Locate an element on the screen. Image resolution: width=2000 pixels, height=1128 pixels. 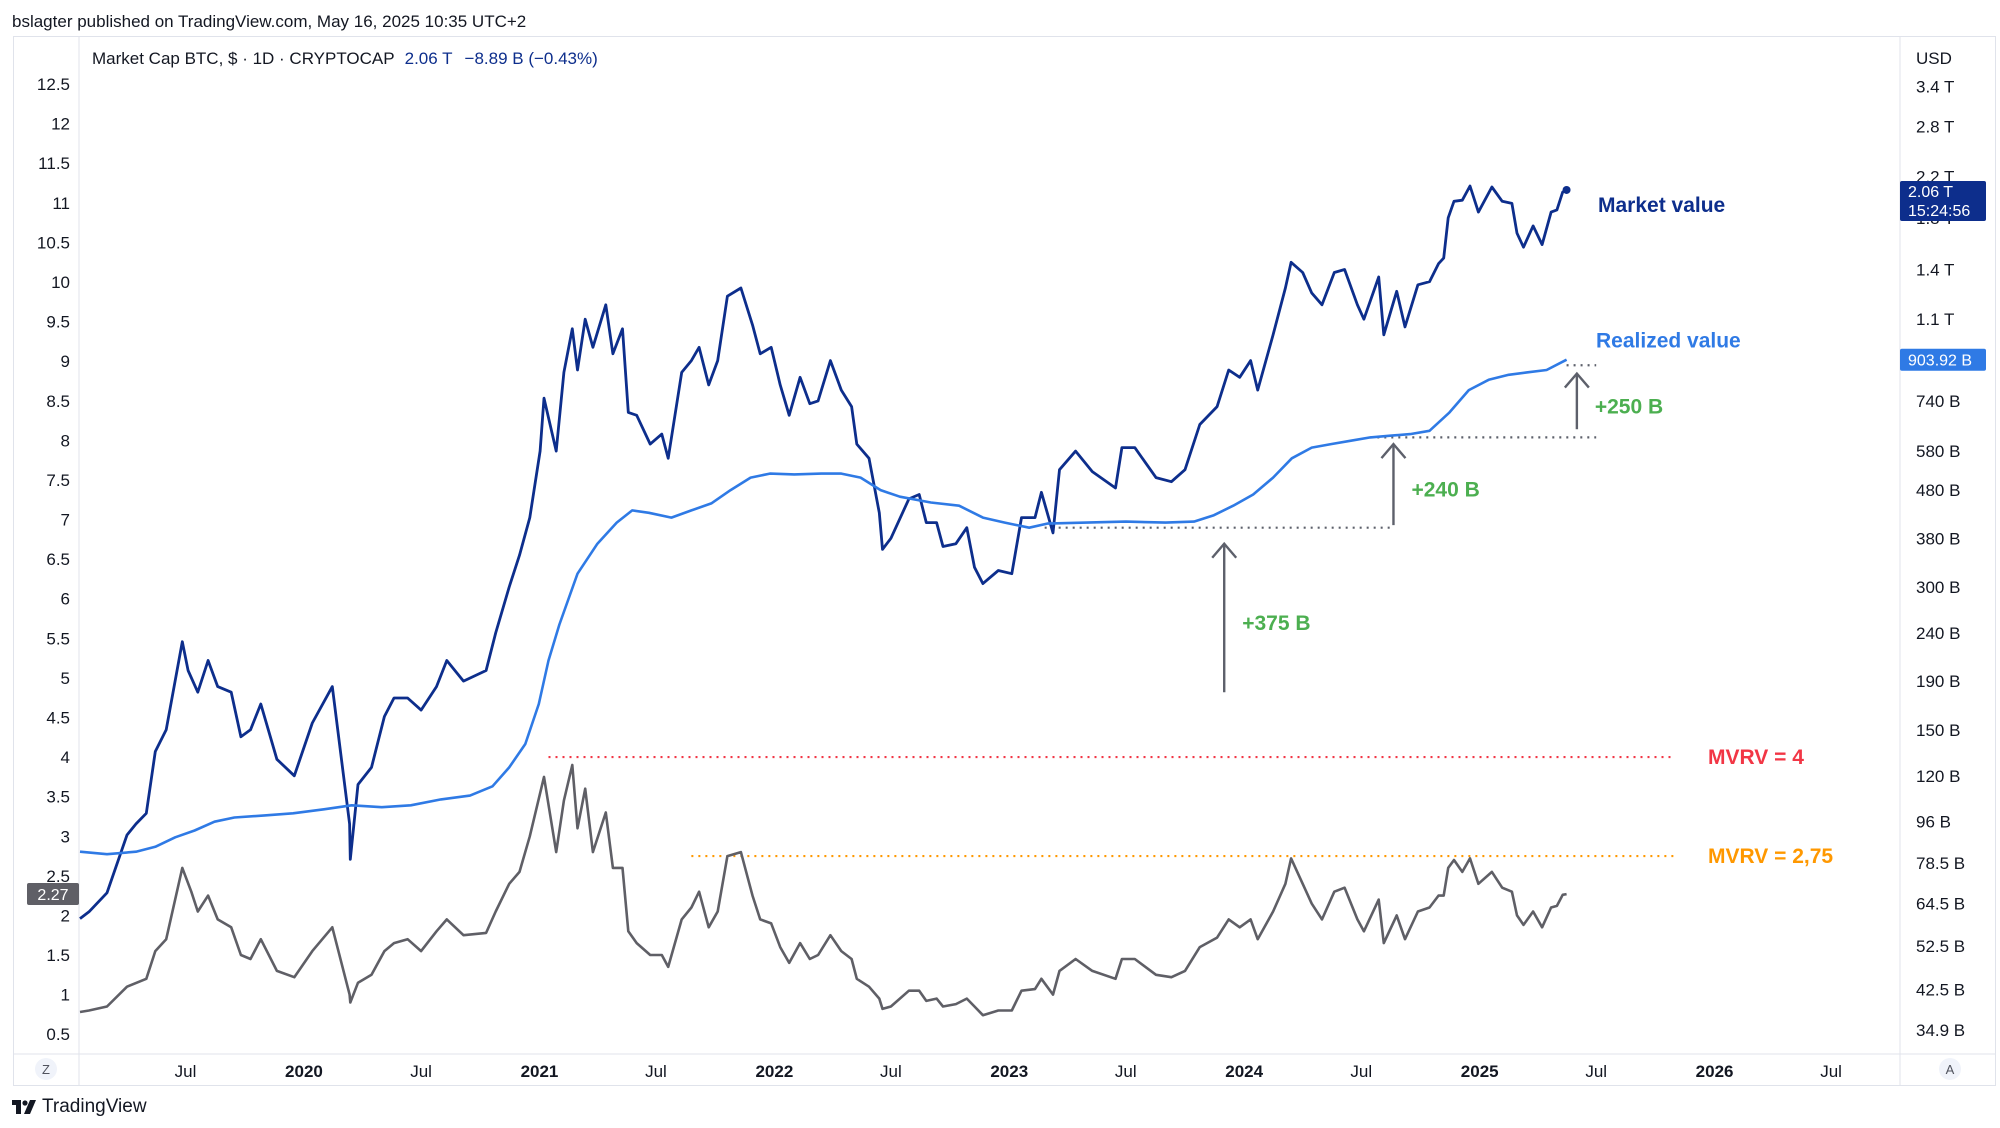
mvrv-price-badge-bg is located at coordinates (53, 894).